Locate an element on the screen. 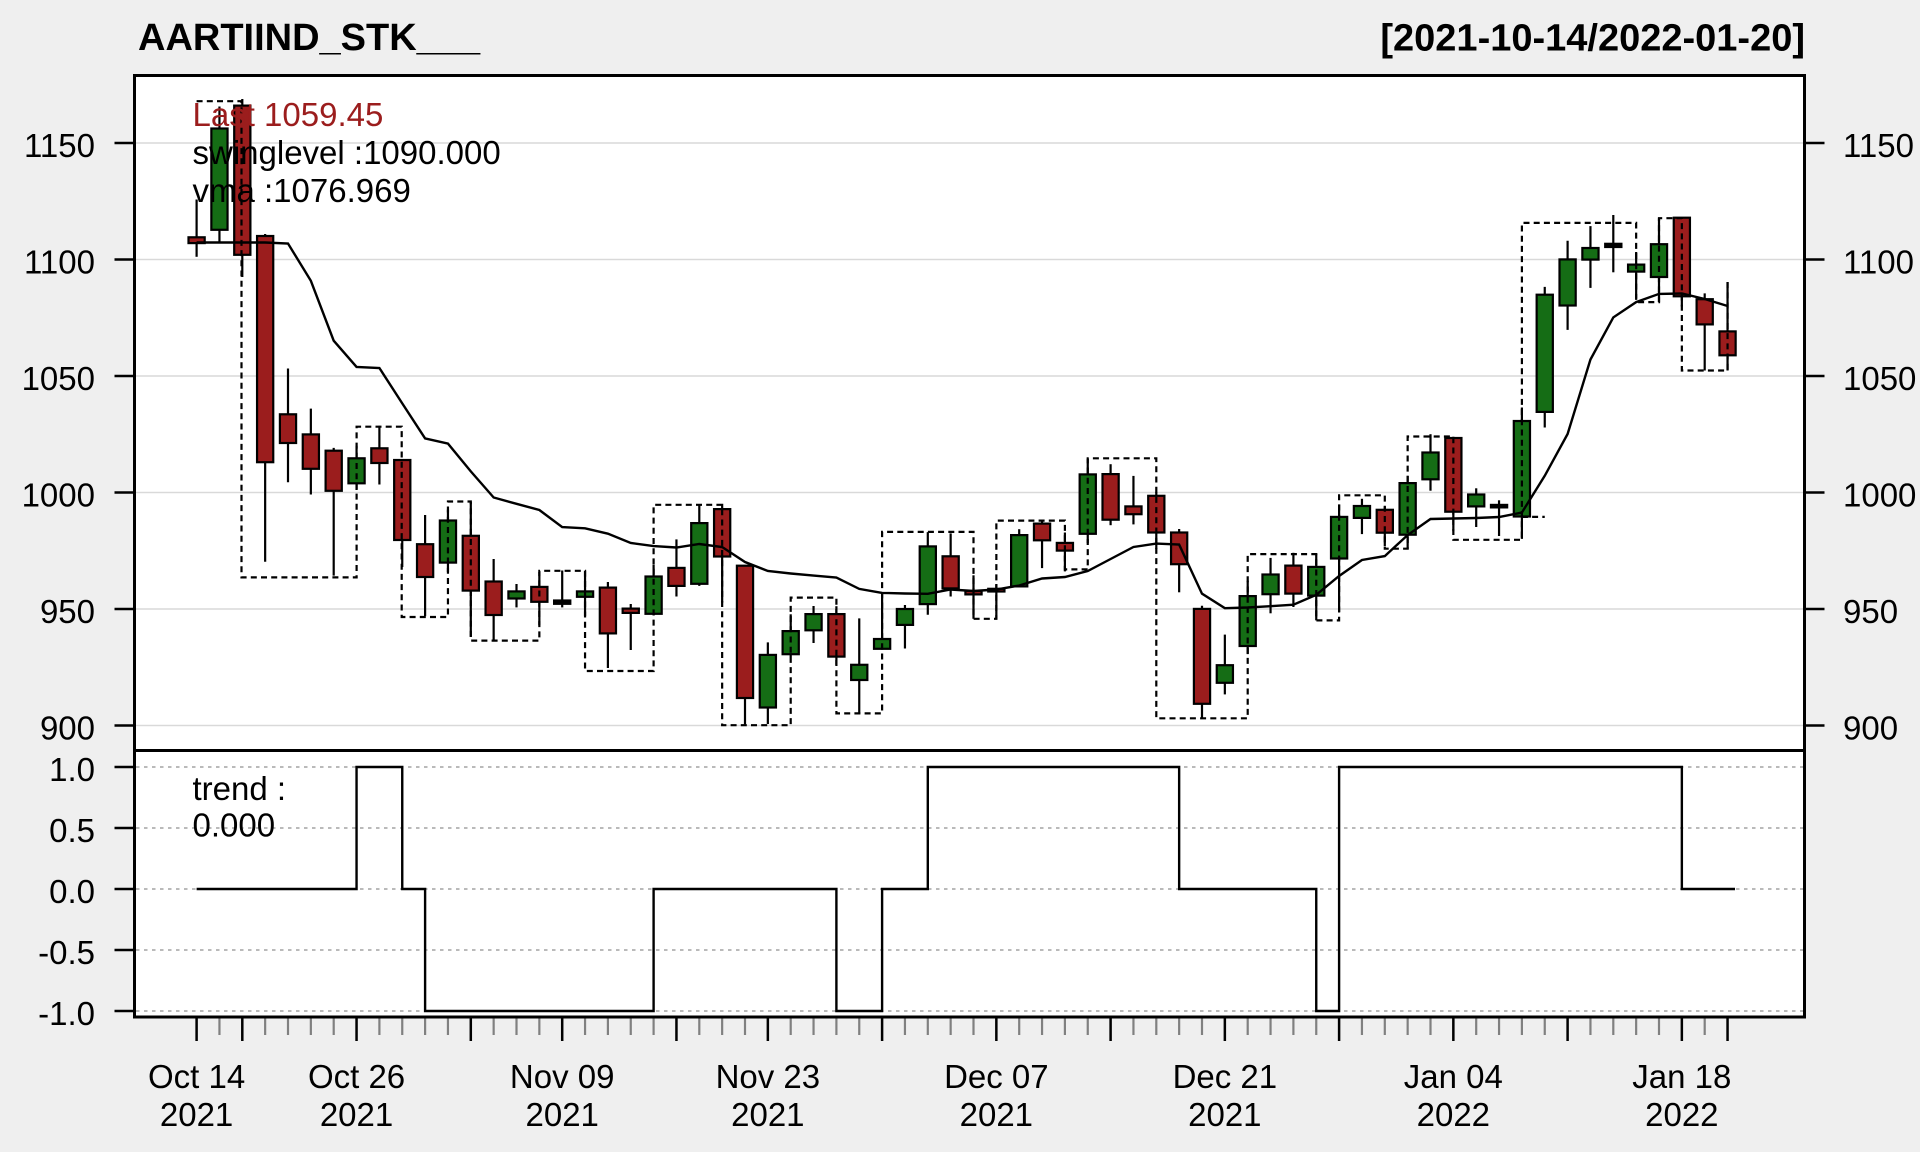 Image resolution: width=1920 pixels, height=1152 pixels. svg-text: Last 1059.45 is located at coordinates (288, 114).